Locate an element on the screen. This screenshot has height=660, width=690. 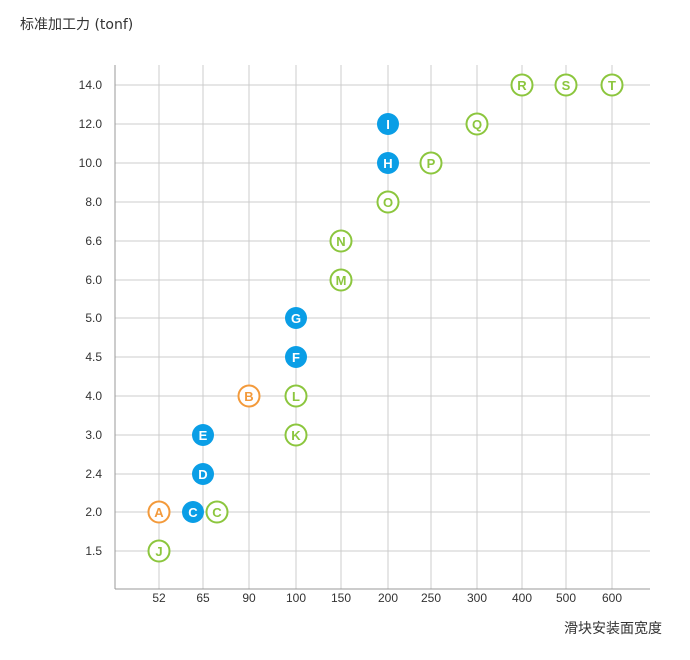
point-o-green: O is located at coordinates (388, 202).